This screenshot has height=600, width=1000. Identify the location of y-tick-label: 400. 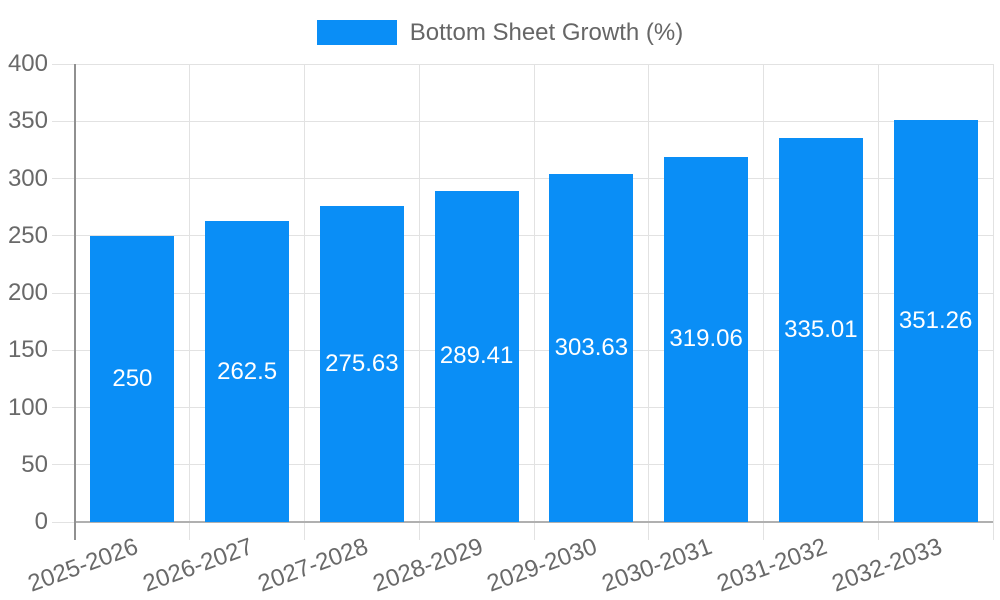
(27, 63).